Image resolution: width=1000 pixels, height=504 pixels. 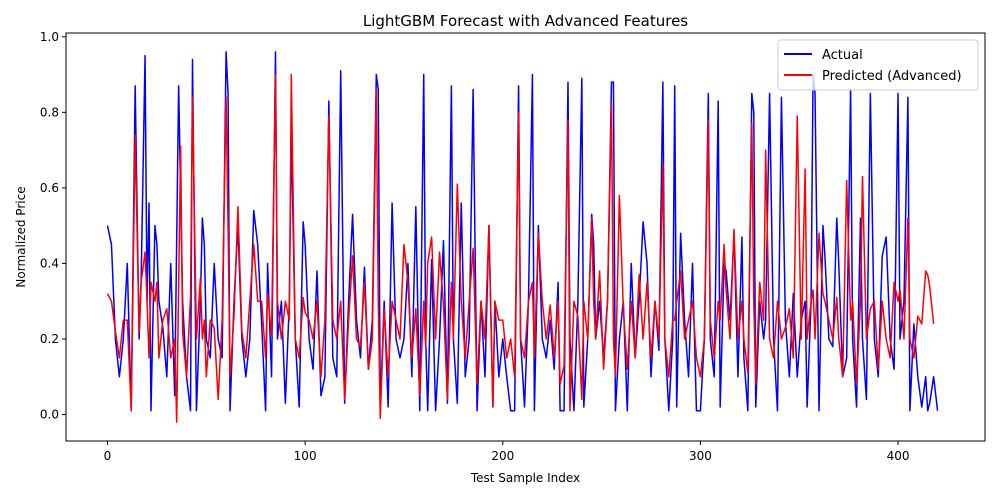 What do you see at coordinates (49, 415) in the screenshot?
I see `y-tick-label: 0.0` at bounding box center [49, 415].